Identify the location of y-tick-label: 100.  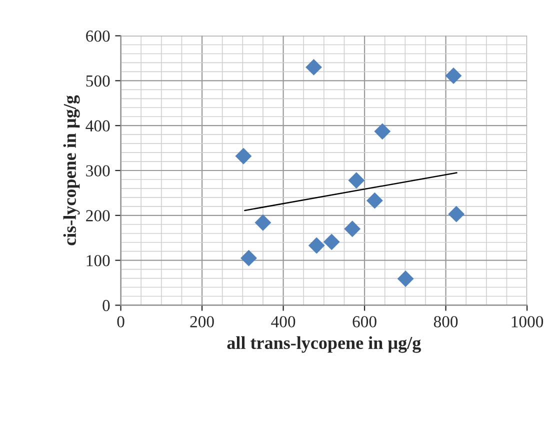
(98, 260).